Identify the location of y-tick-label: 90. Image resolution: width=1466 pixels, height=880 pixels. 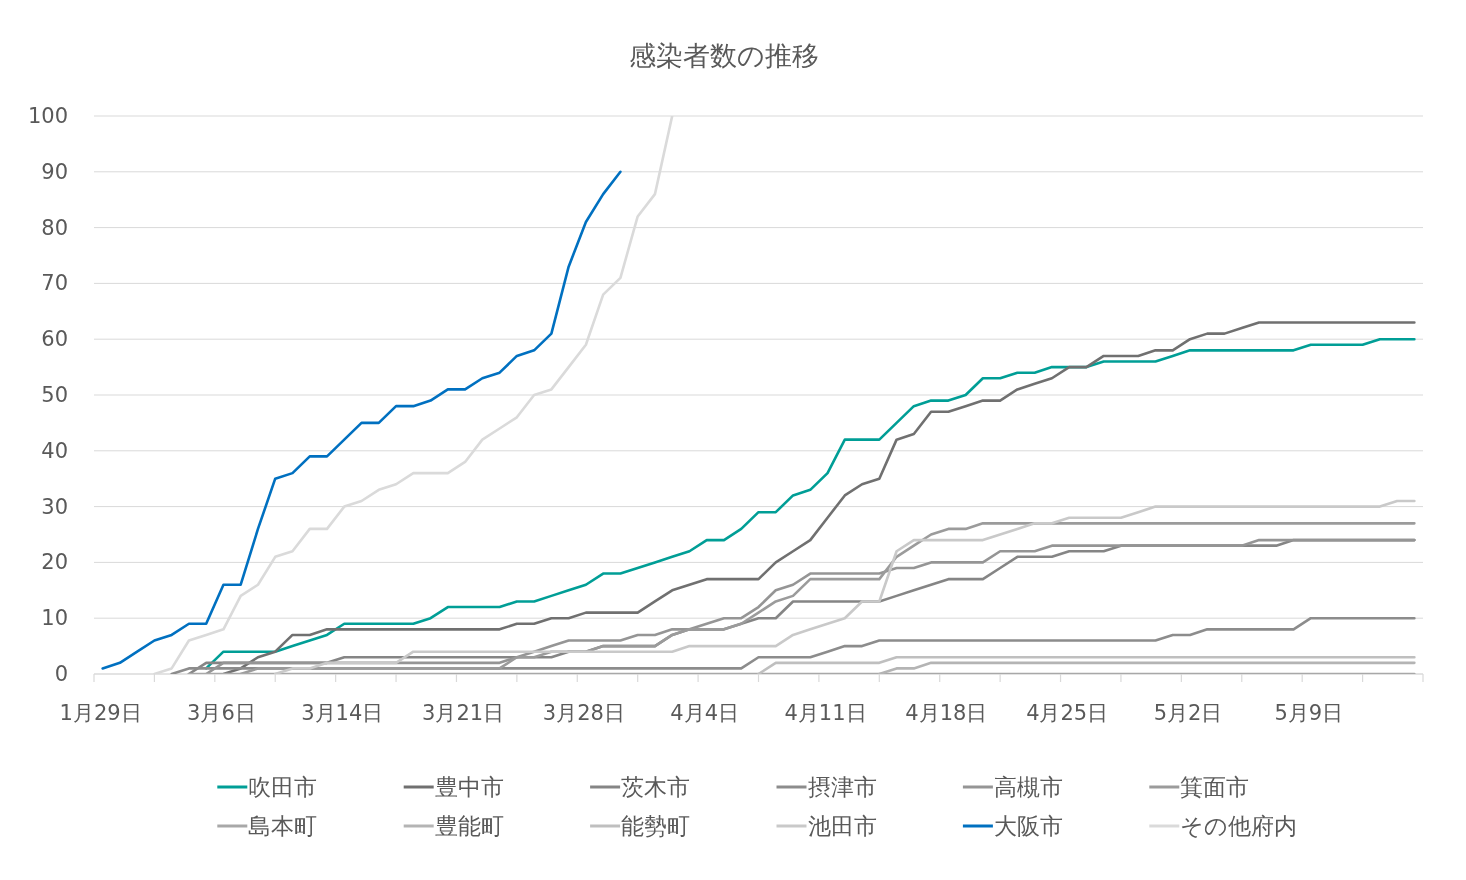
(54, 171).